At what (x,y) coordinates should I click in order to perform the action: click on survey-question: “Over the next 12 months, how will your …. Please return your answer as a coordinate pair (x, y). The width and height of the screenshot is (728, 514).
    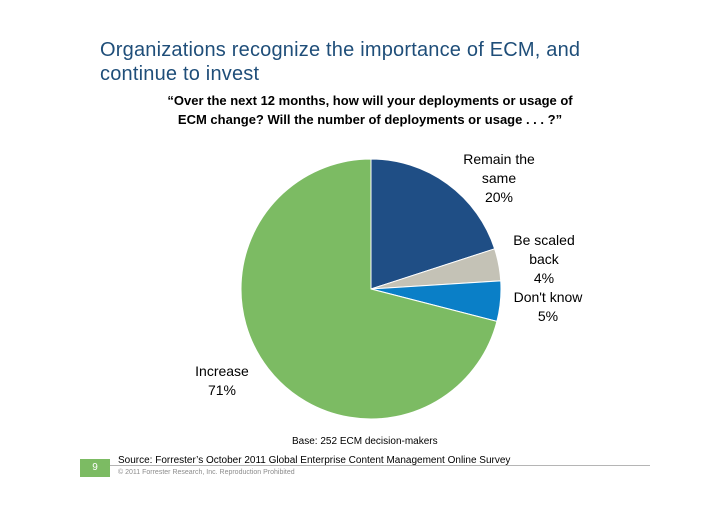
    Looking at the image, I should click on (370, 110).